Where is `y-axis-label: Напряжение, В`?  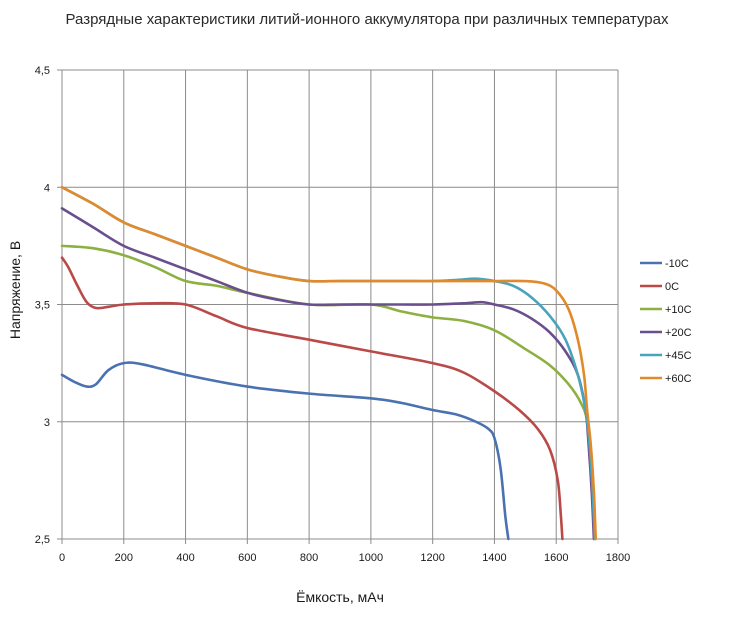 y-axis-label: Напряжение, В is located at coordinates (15, 290).